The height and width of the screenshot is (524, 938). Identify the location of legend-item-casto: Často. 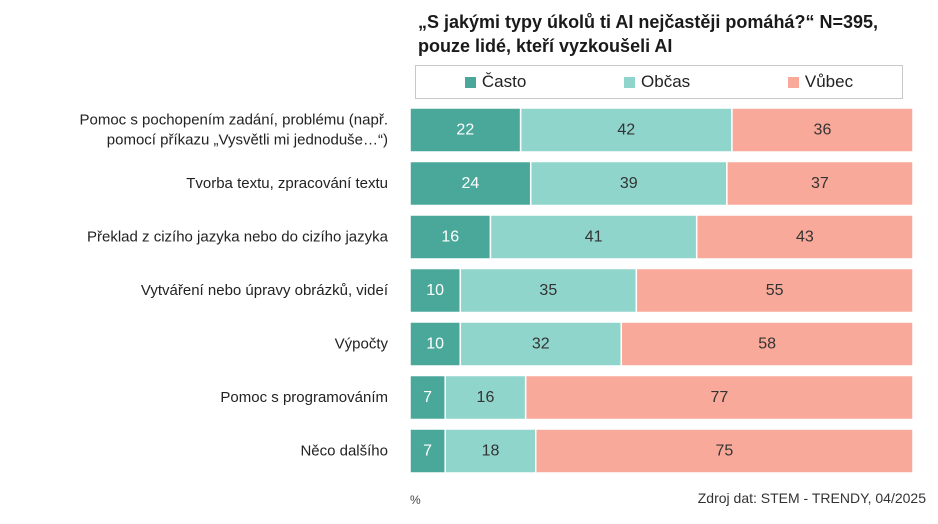
(495, 82).